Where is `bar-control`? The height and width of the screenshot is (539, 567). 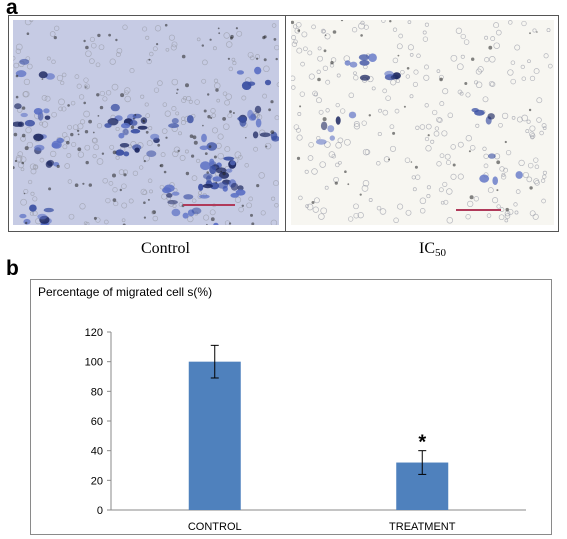 bar-control is located at coordinates (214, 435).